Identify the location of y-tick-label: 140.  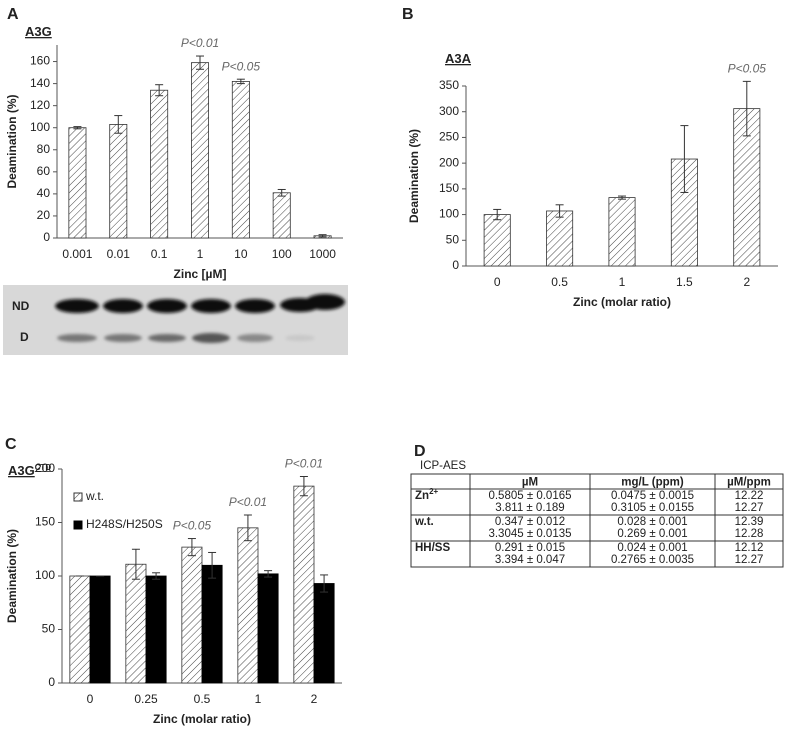
(40, 83).